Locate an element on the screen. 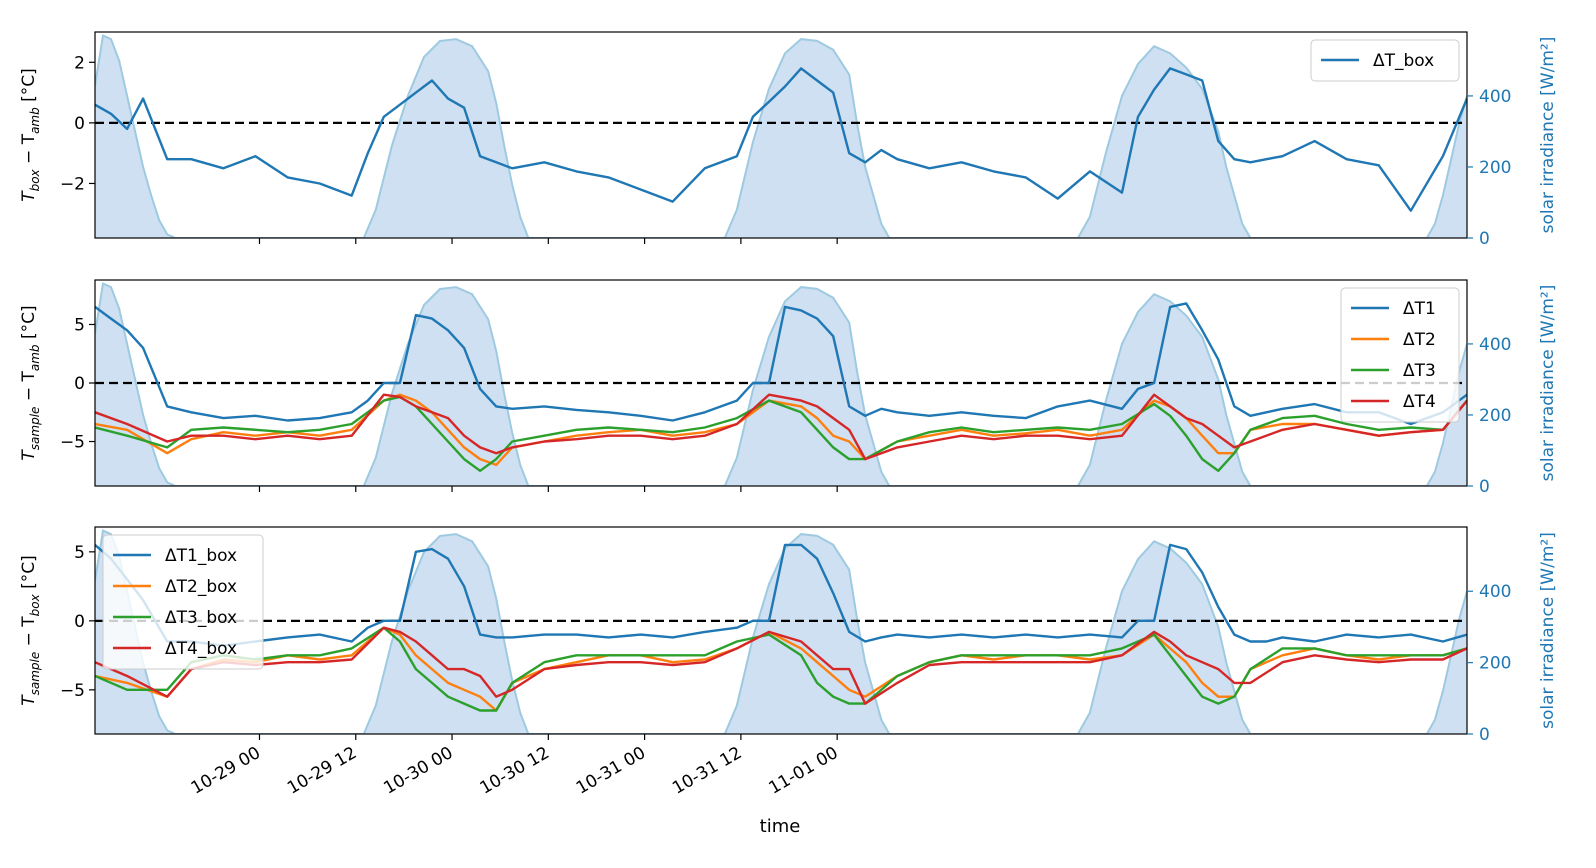 This screenshot has height=868, width=1596. legend: ΔT_box is located at coordinates (1385, 60).